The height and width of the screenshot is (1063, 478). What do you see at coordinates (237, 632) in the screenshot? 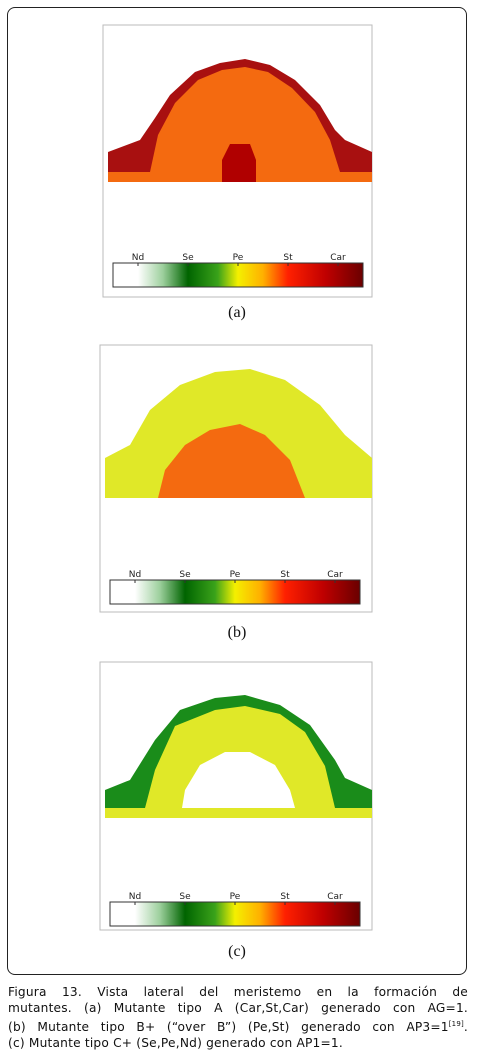
I see `panel-label: (b)` at bounding box center [237, 632].